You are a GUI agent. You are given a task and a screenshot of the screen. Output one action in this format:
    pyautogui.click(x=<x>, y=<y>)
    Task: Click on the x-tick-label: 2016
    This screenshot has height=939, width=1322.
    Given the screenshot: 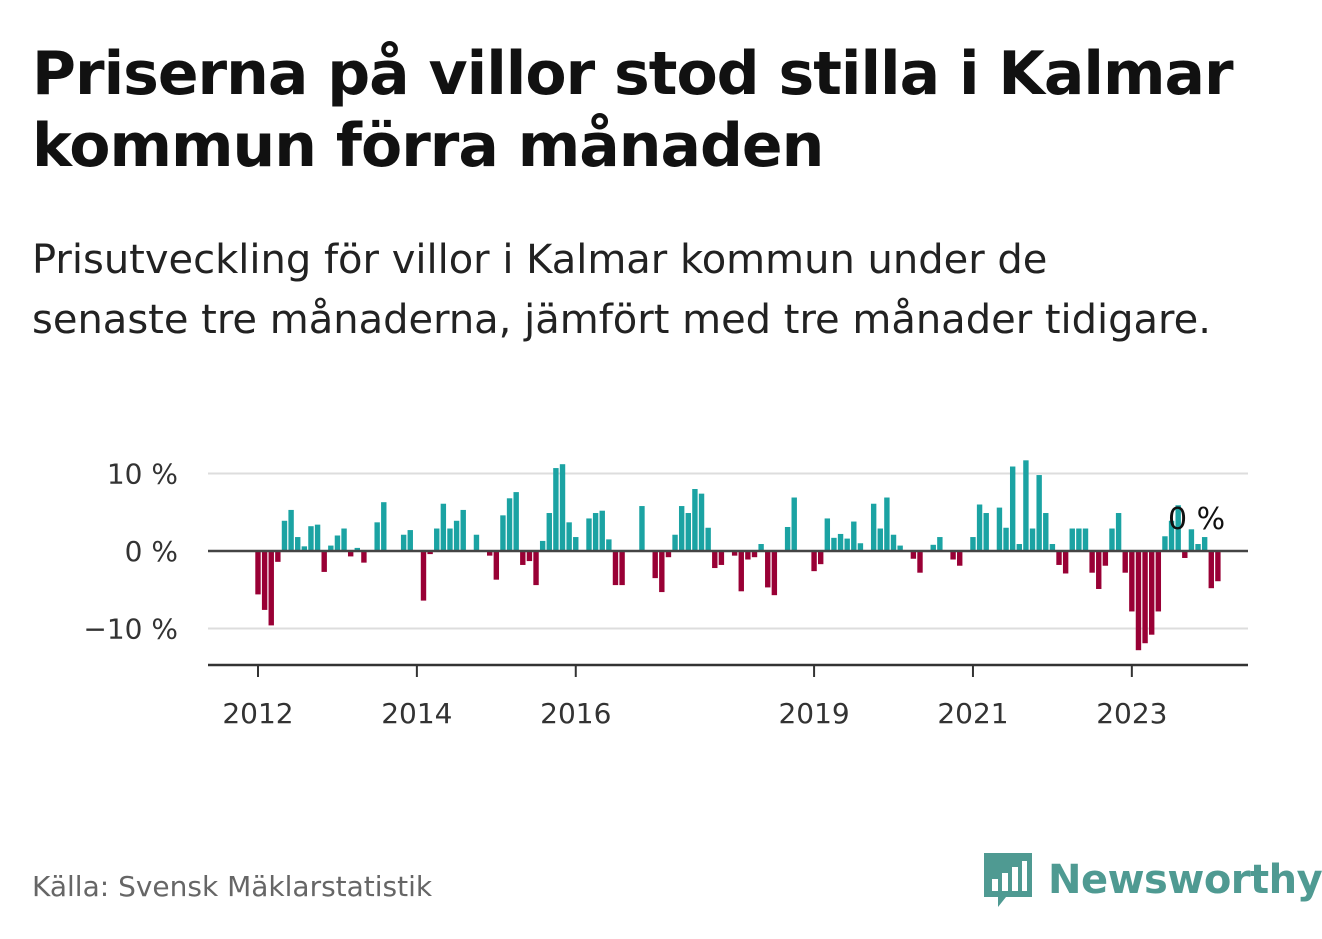 What is the action you would take?
    pyautogui.click(x=575, y=713)
    